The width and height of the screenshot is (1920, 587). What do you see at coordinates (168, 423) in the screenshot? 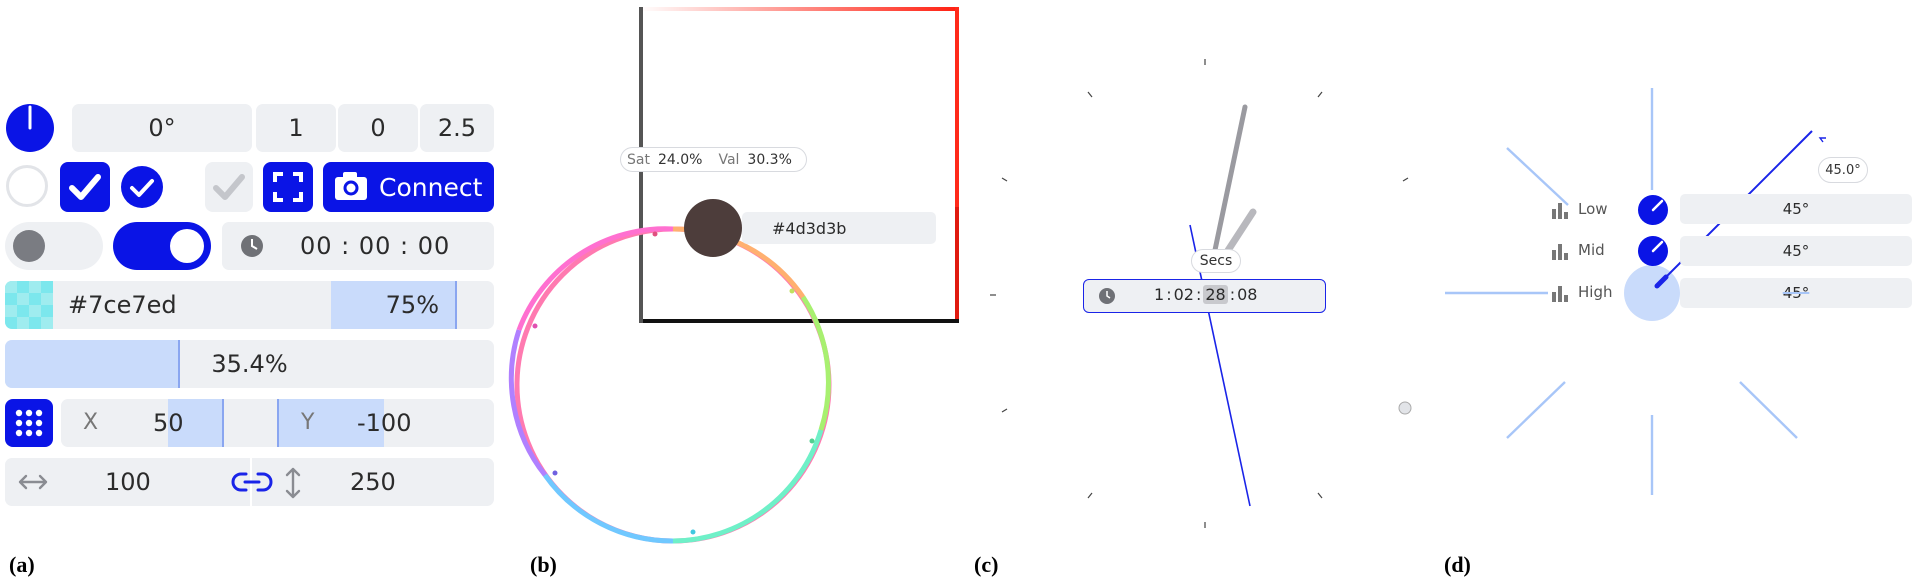
I see `x-value: 50` at bounding box center [168, 423].